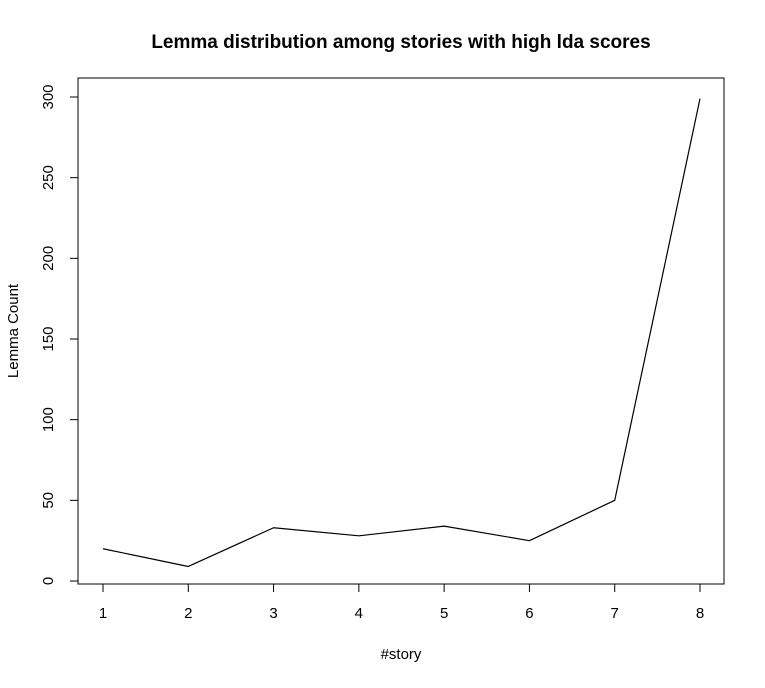 The height and width of the screenshot is (688, 765). What do you see at coordinates (615, 613) in the screenshot?
I see `x-tick-label: 7` at bounding box center [615, 613].